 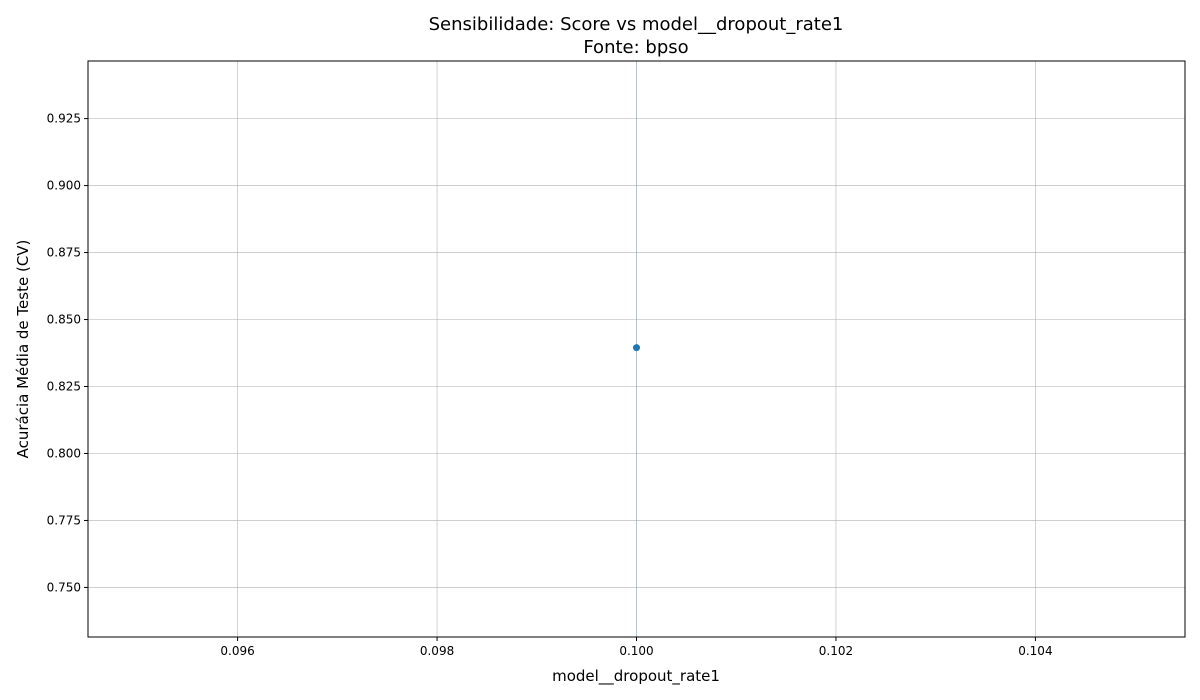 I want to click on y-ticks: 0.750 0.775 0.800 0.825 0.850 0.875 0.900 0.925, so click(x=67, y=353).